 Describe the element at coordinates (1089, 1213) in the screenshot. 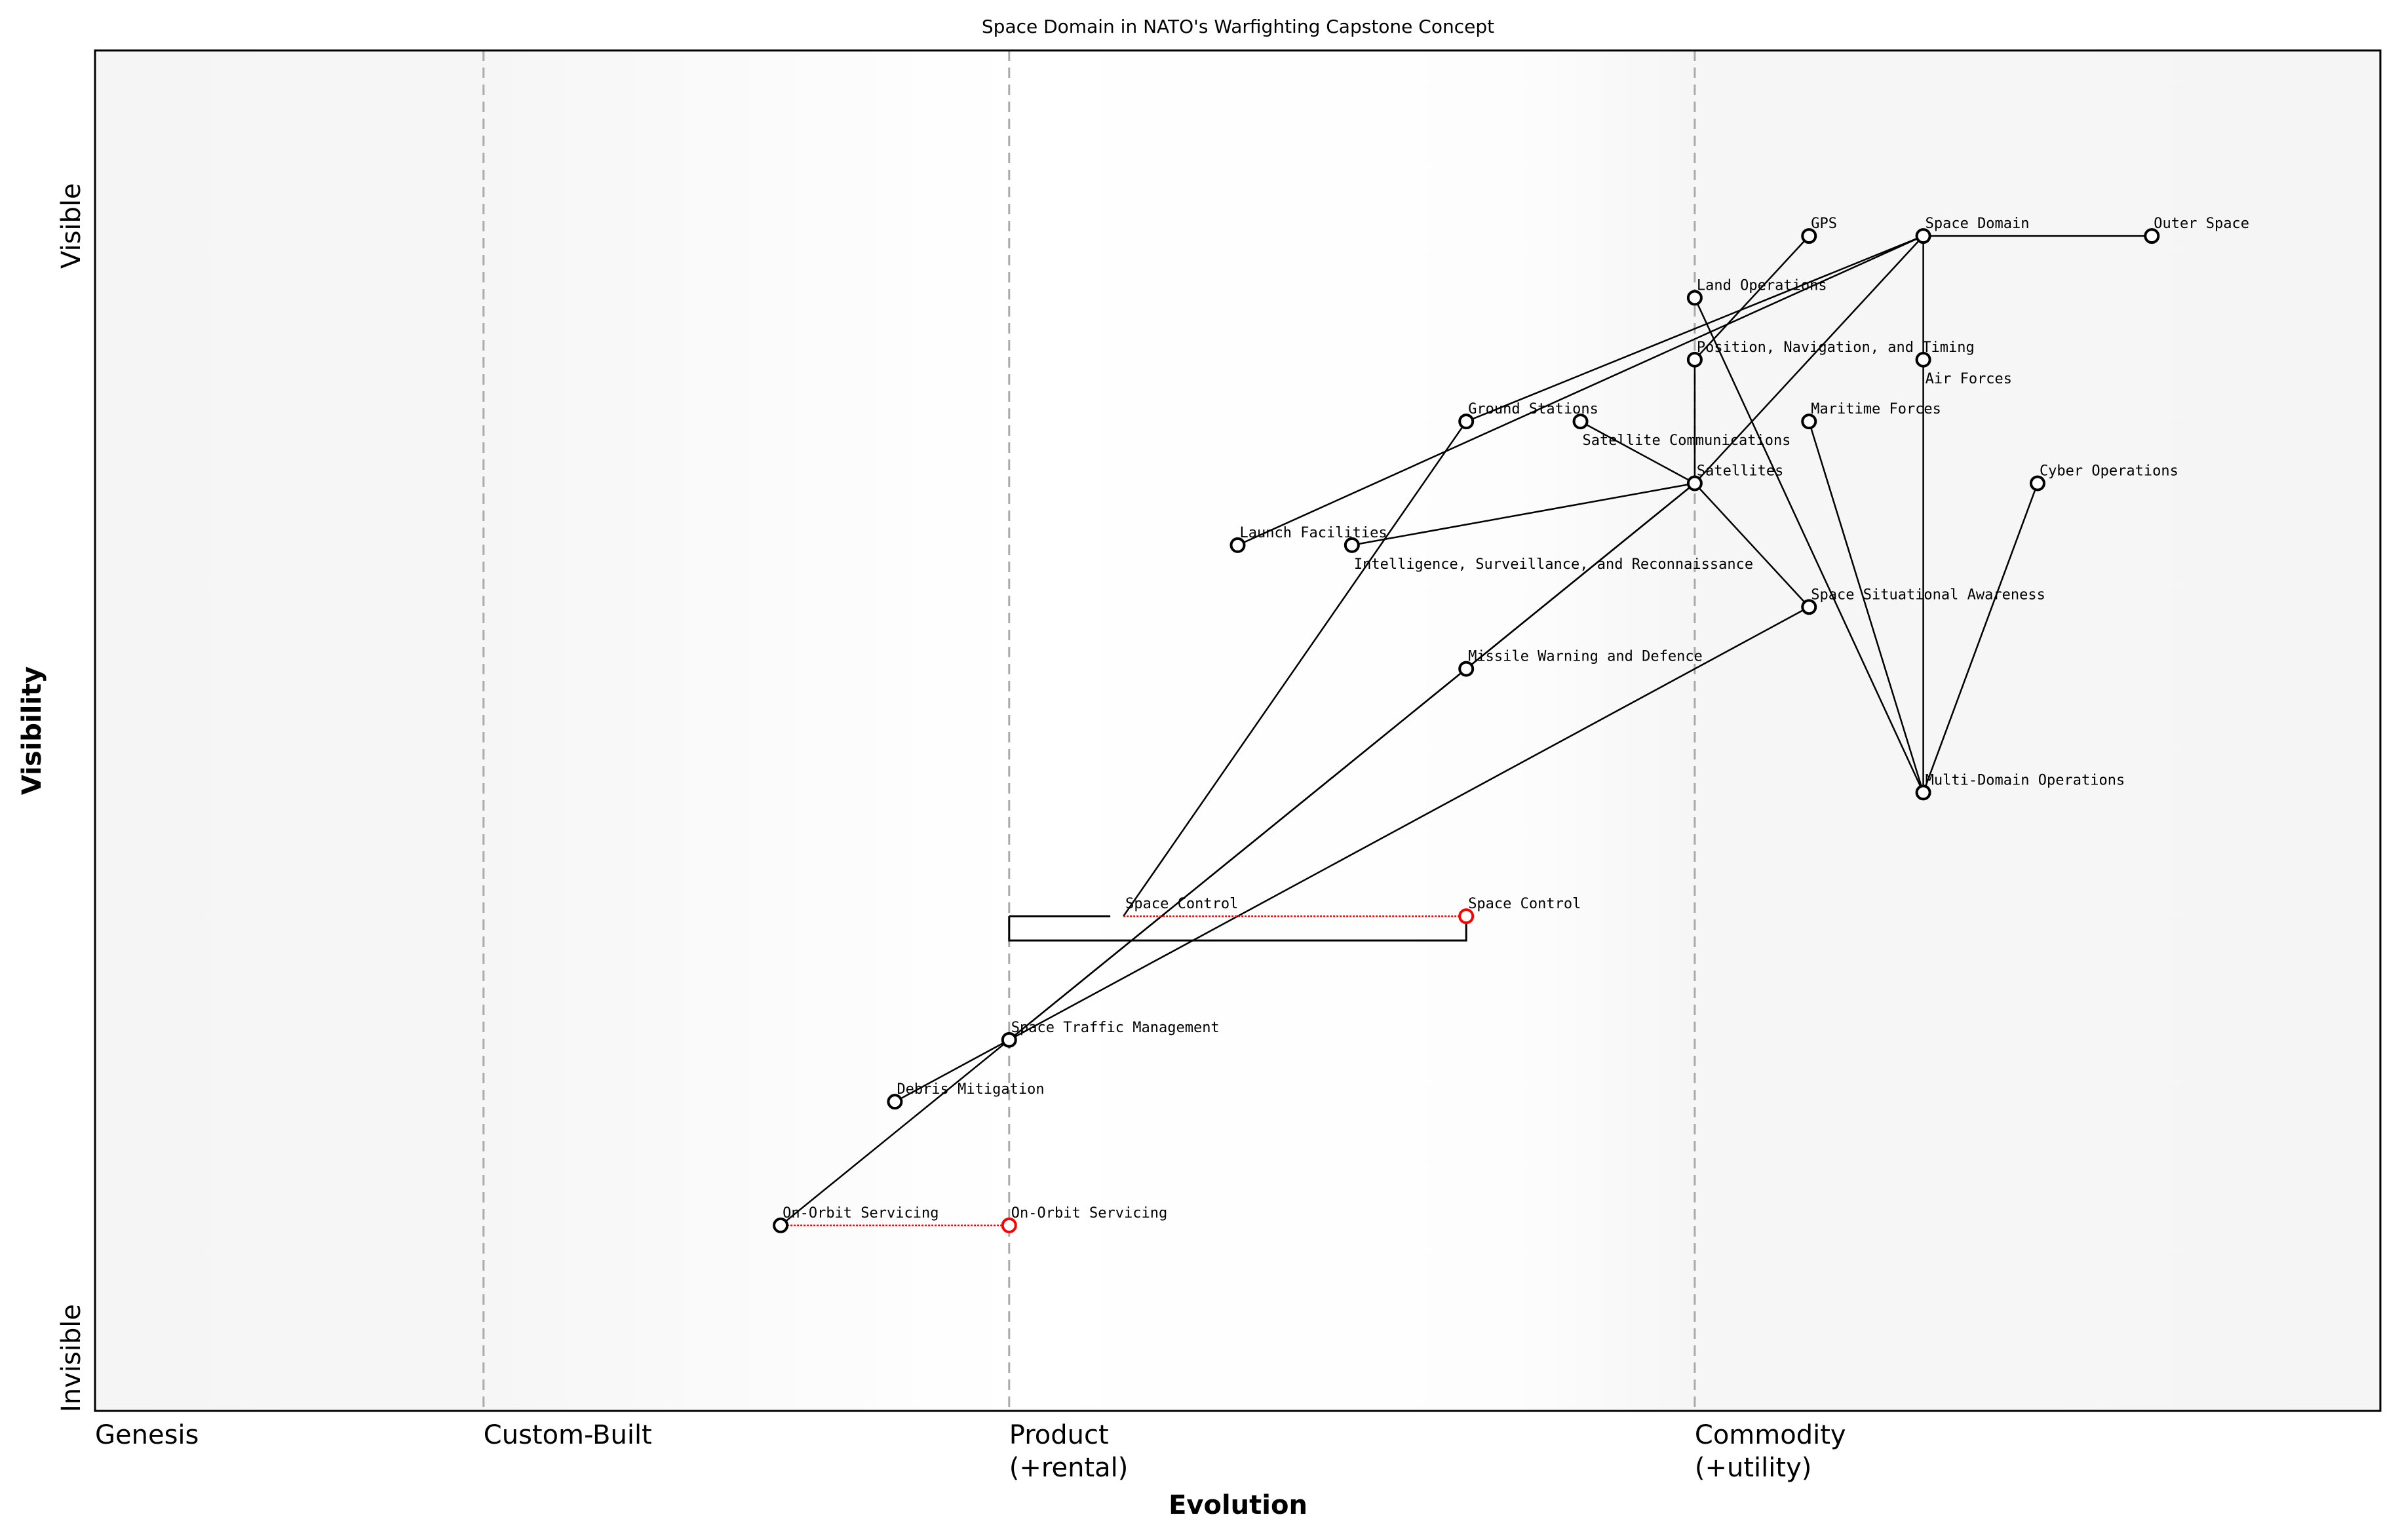

I see `evolved-node-label: On-Orbit Servicing` at that location.